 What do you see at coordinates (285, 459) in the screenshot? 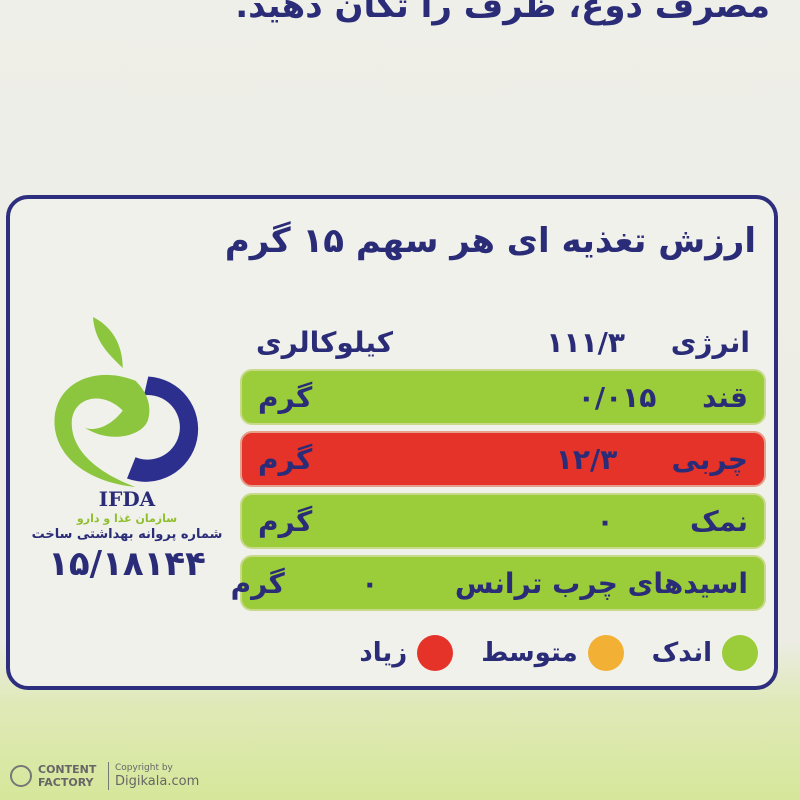
I see `fat-unit: گرم` at bounding box center [285, 459].